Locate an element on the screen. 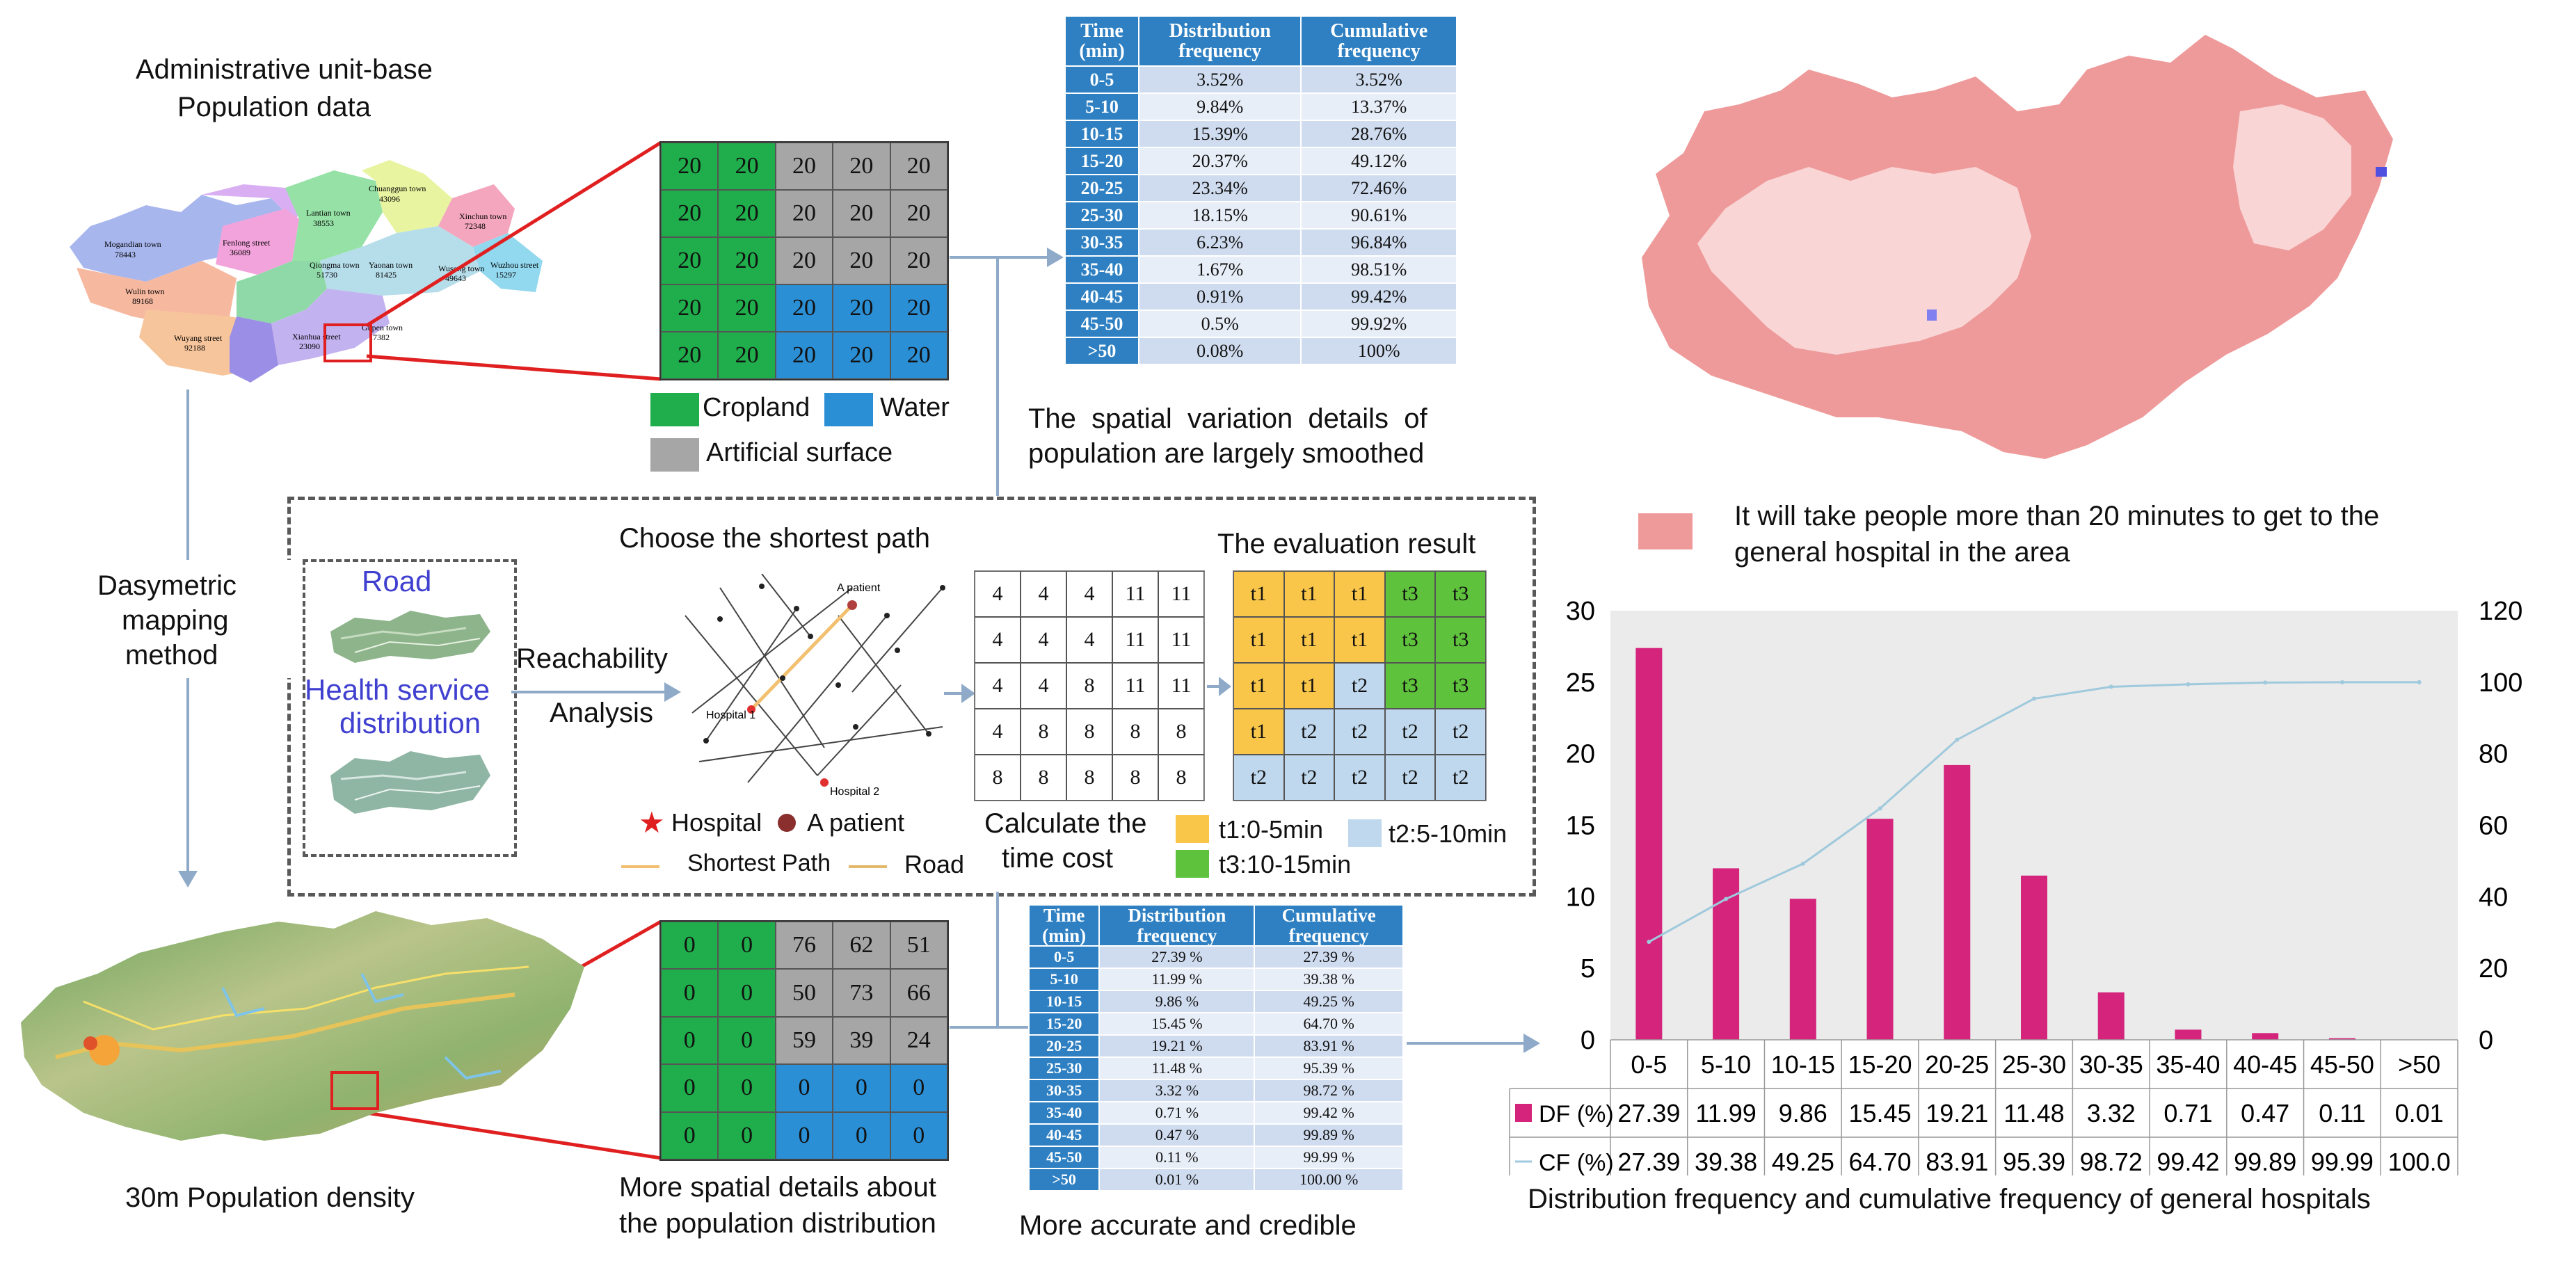 This screenshot has height=1261, width=2576. input-dashed-box is located at coordinates (410, 708).